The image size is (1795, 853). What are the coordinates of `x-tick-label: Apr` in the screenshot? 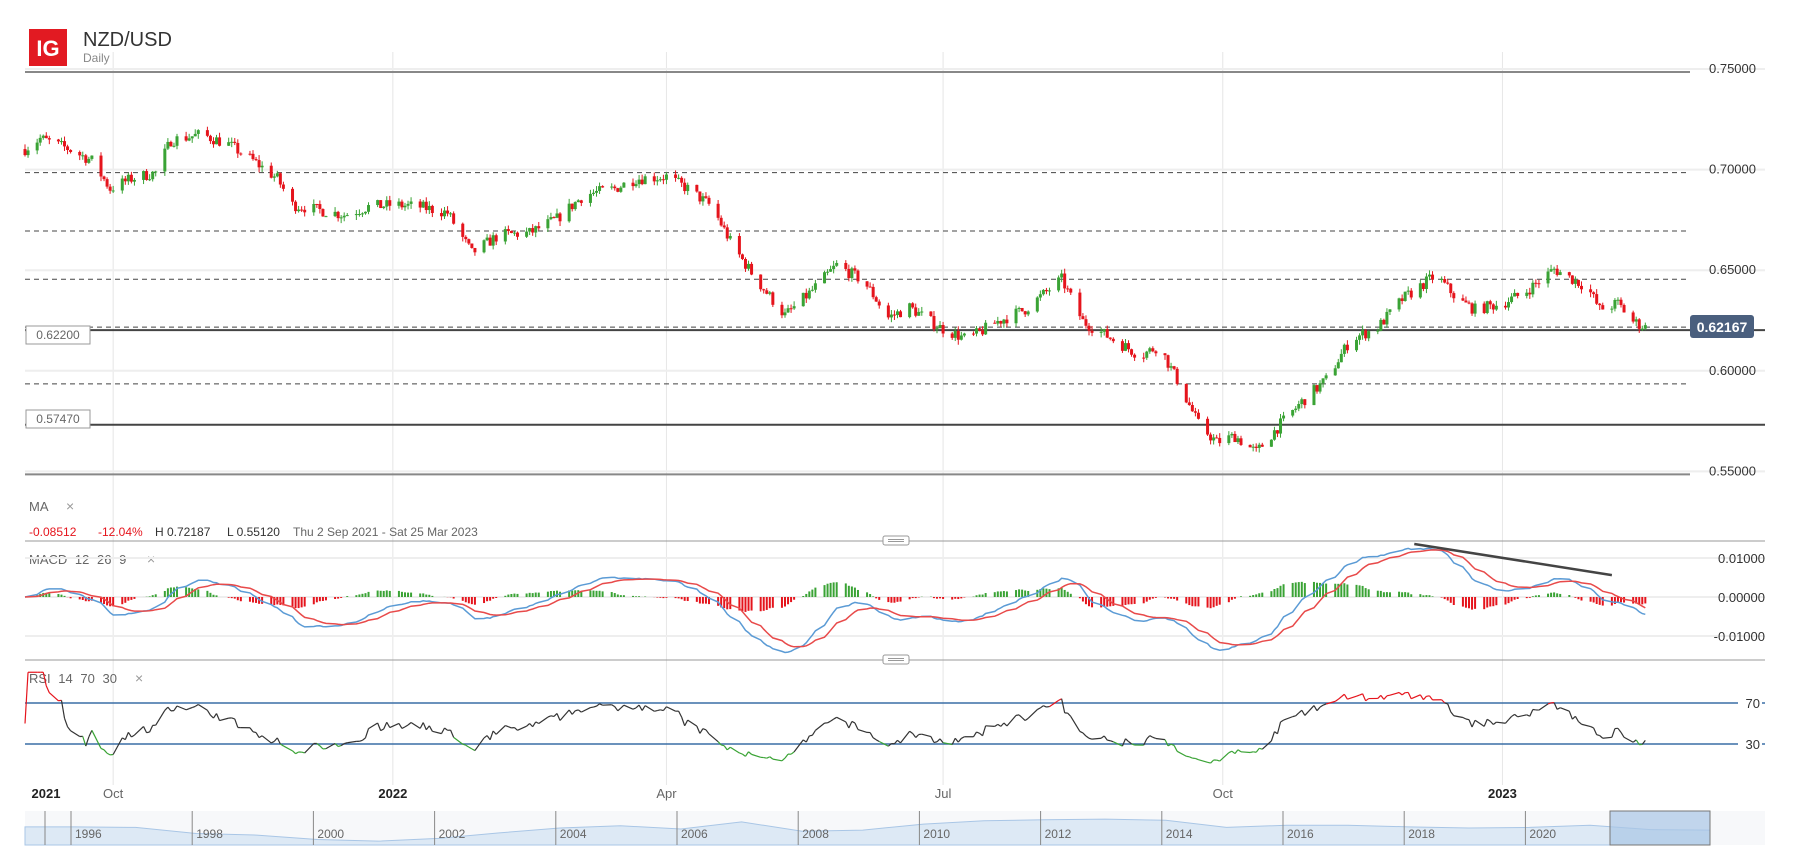 It's located at (666, 793).